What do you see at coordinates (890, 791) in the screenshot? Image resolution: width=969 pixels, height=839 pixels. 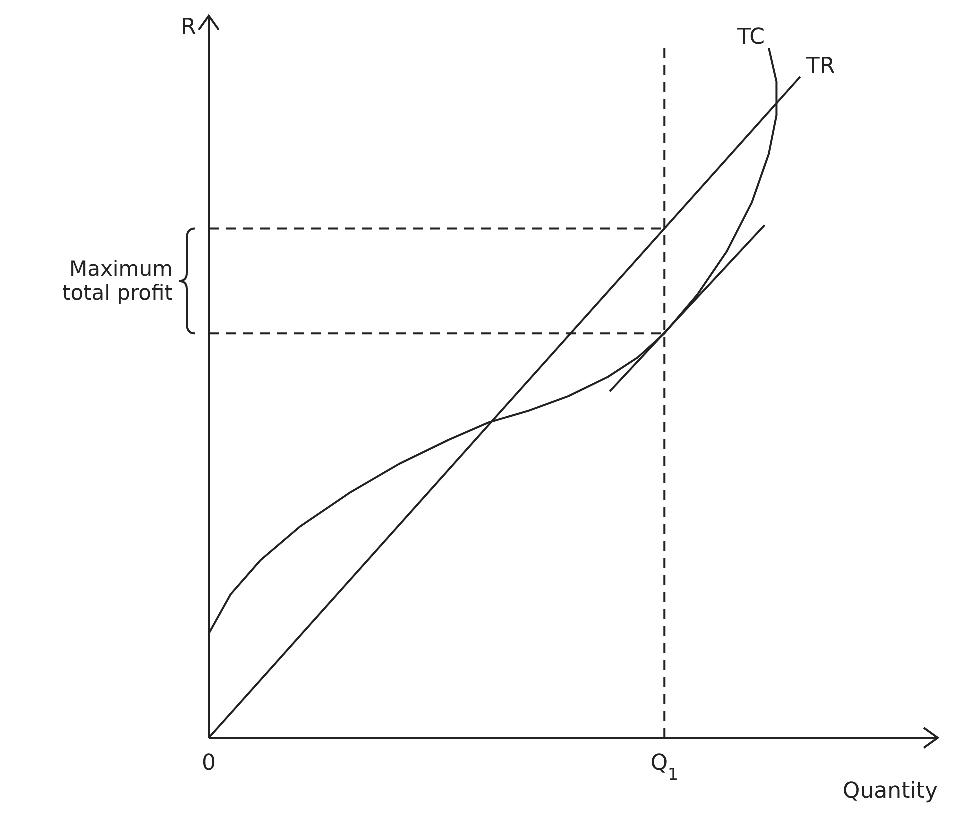 I see `x-axis-title: Quantity` at bounding box center [890, 791].